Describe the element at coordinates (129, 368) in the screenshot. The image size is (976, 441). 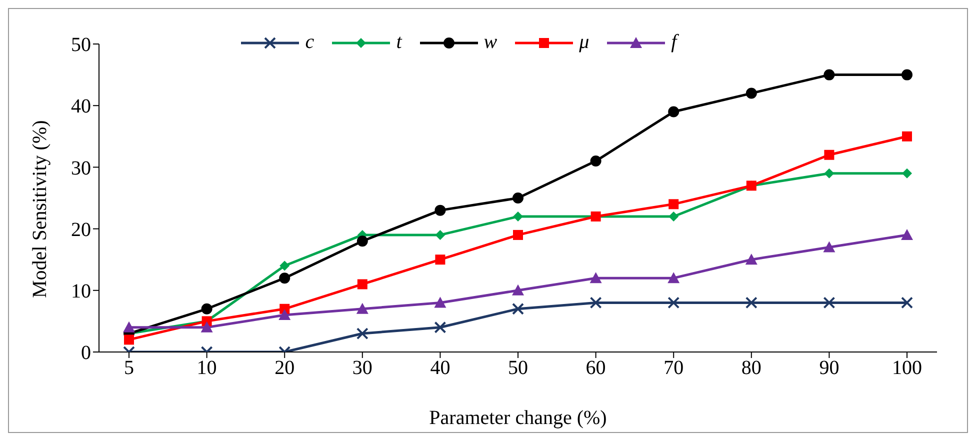
I see `x-tick-label: 5` at that location.